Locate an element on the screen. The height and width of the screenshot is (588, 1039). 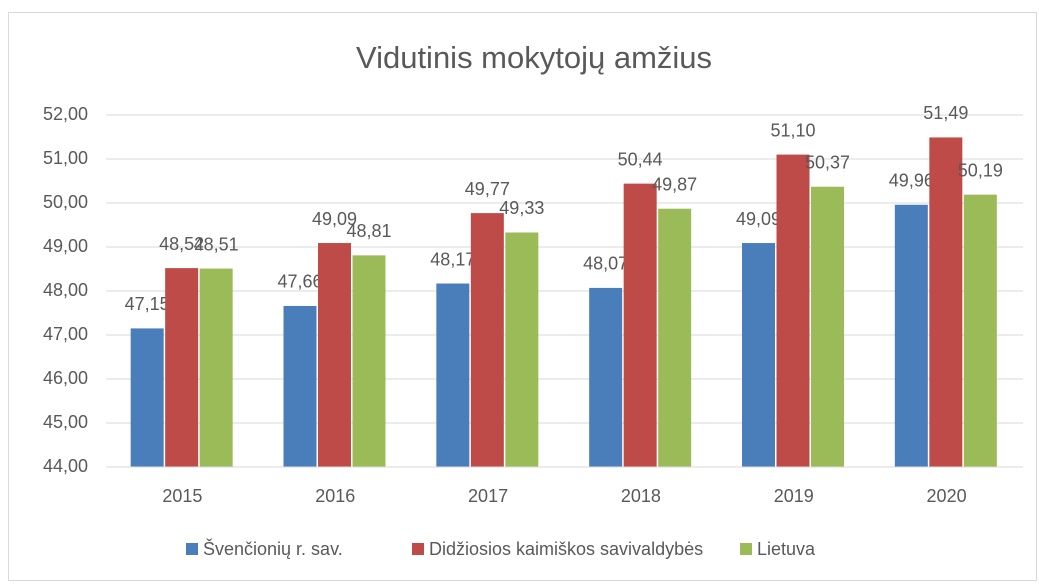
value-label: 50,37 is located at coordinates (827, 162).